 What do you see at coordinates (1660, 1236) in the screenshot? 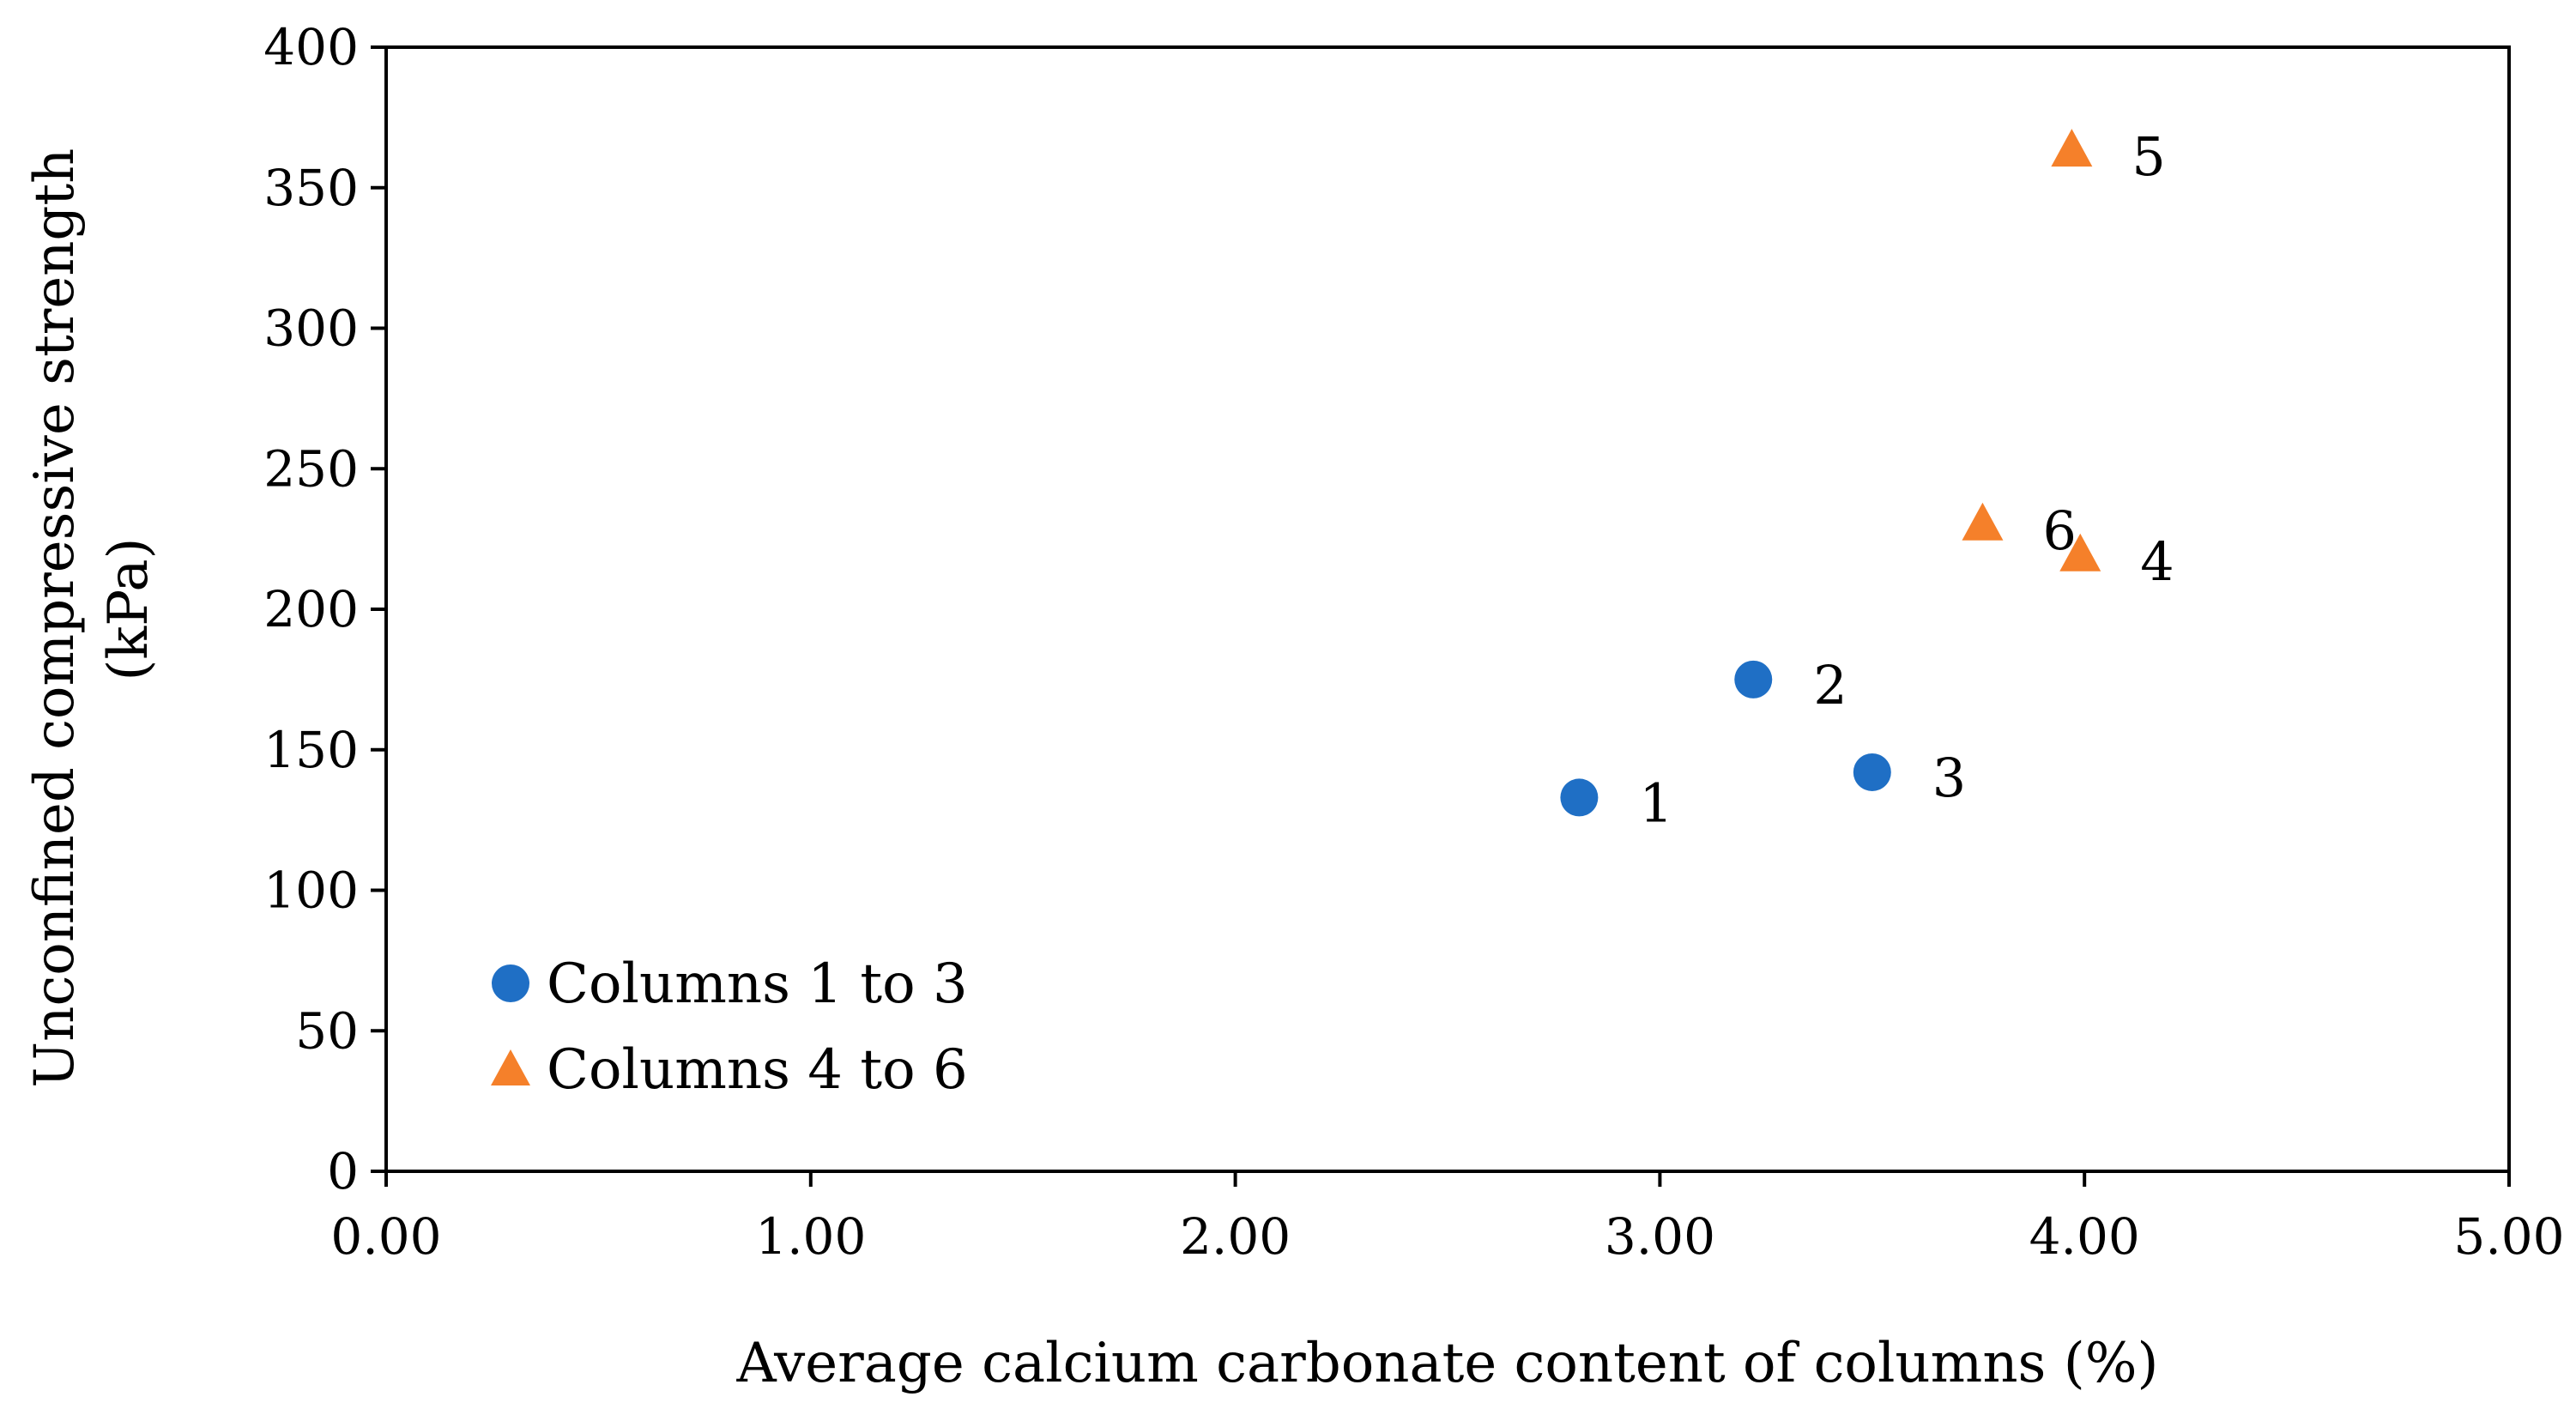
I see `x-tick-label: 3.00` at bounding box center [1660, 1236].